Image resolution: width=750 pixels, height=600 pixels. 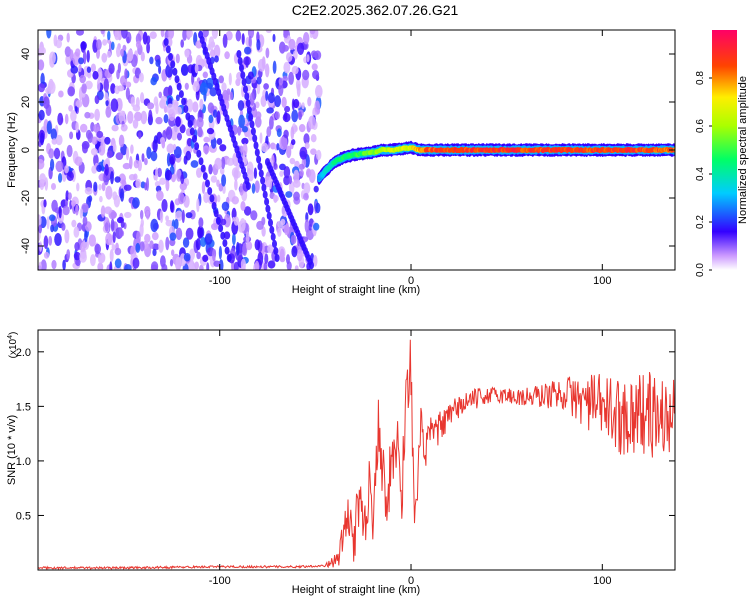 I want to click on page-title: C2E2.2025.362.07.26.G21, so click(x=375, y=10).